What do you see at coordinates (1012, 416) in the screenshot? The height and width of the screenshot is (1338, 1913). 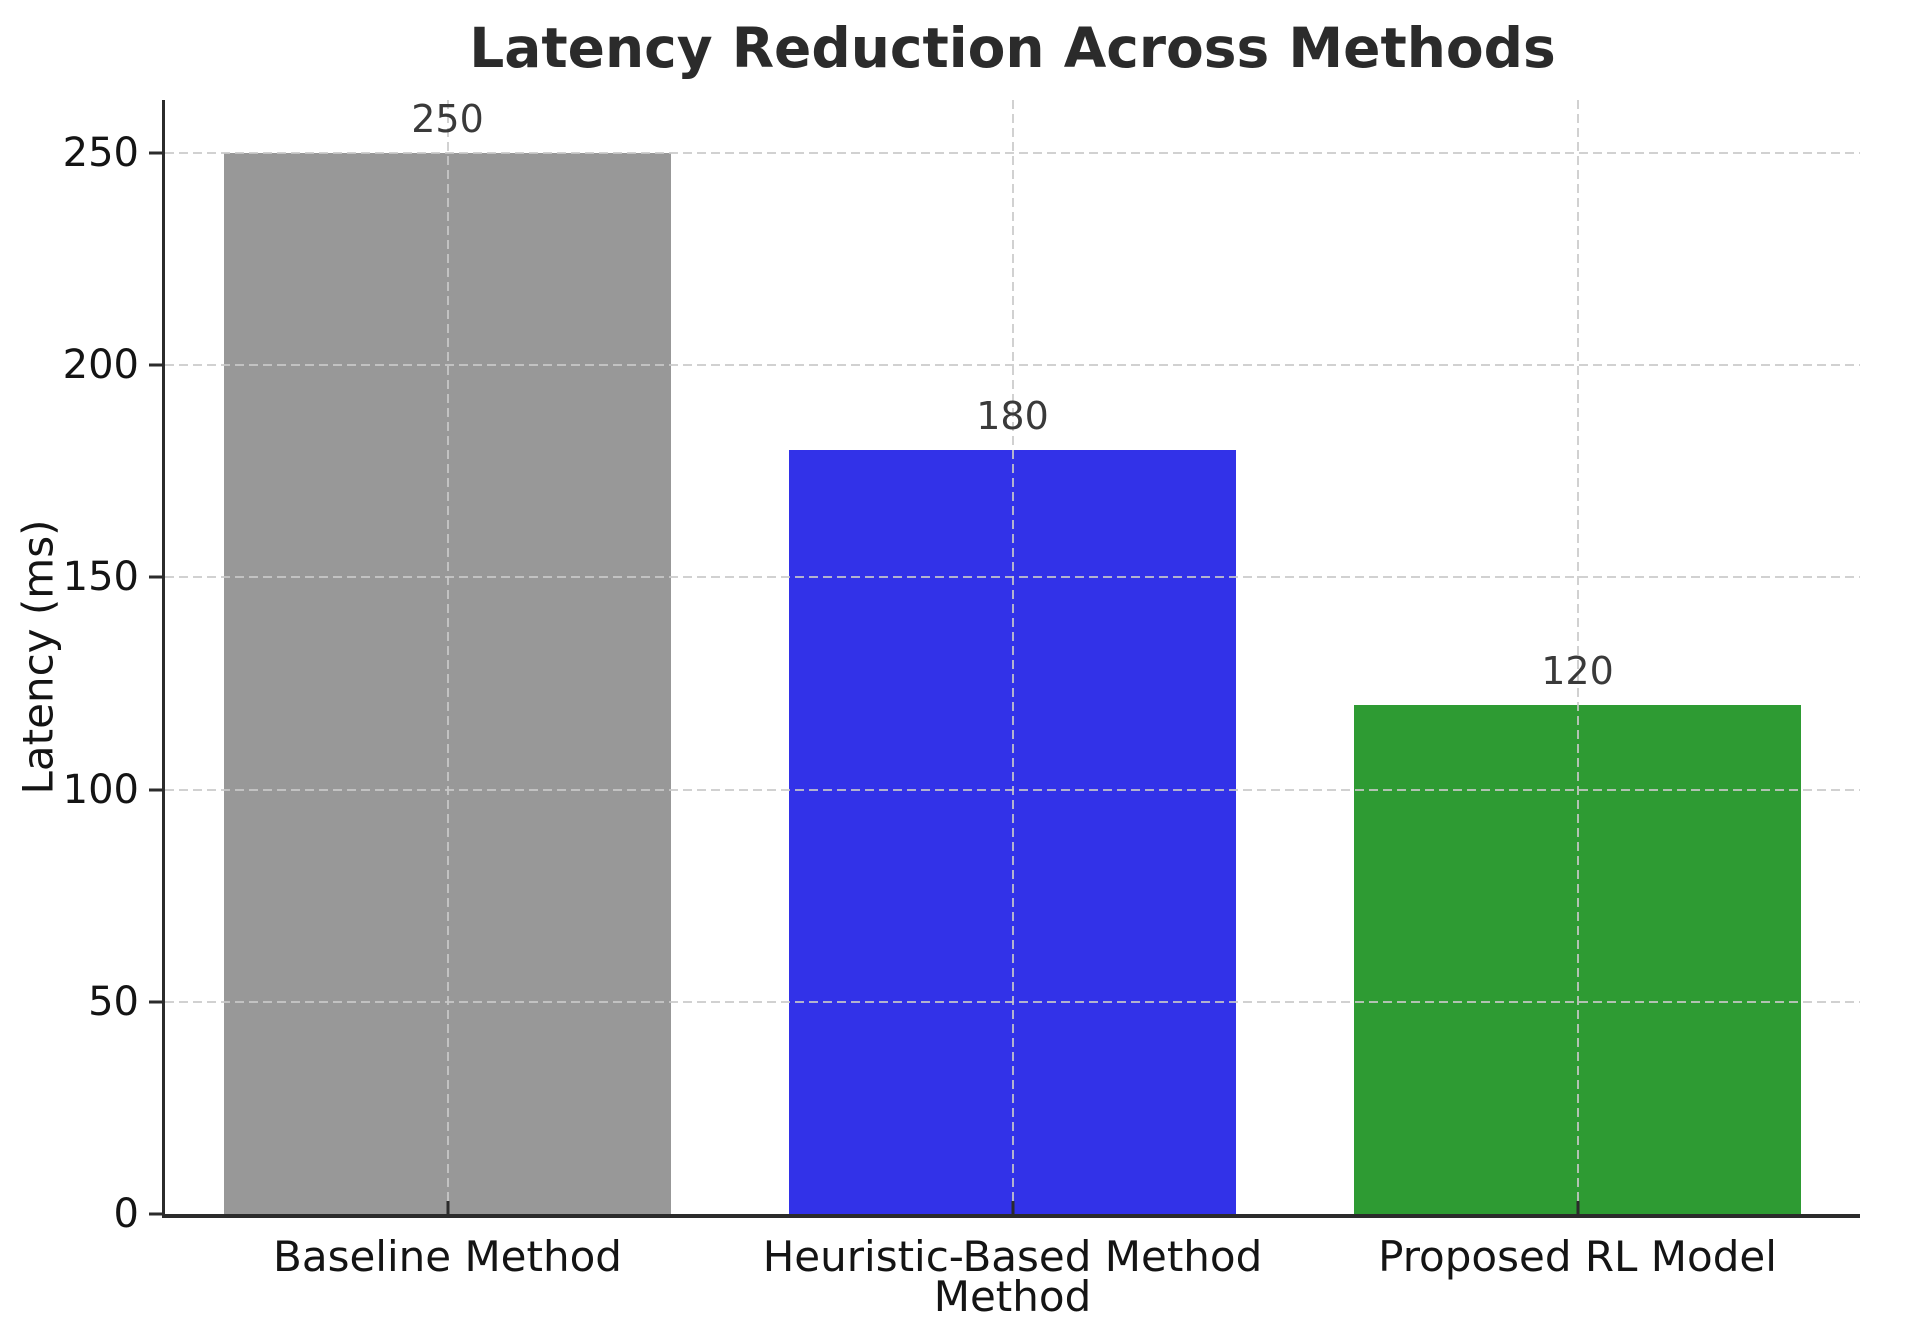 I see `bar-value-label: 180` at bounding box center [1012, 416].